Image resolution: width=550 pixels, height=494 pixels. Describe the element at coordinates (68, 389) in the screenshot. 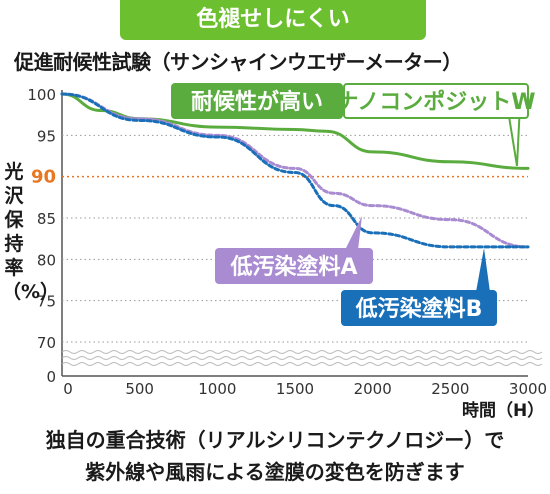

I see `x-tick-label: 0` at that location.